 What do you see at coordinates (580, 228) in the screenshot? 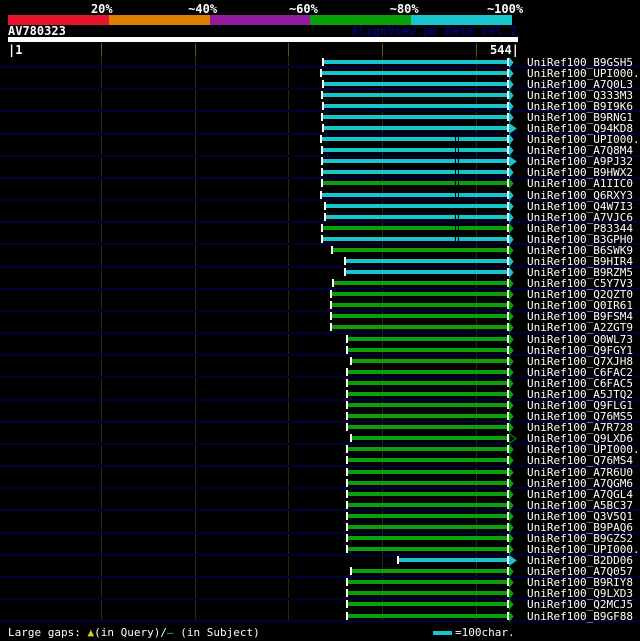
I see `hit-label: UniRef100_P83344` at bounding box center [580, 228].